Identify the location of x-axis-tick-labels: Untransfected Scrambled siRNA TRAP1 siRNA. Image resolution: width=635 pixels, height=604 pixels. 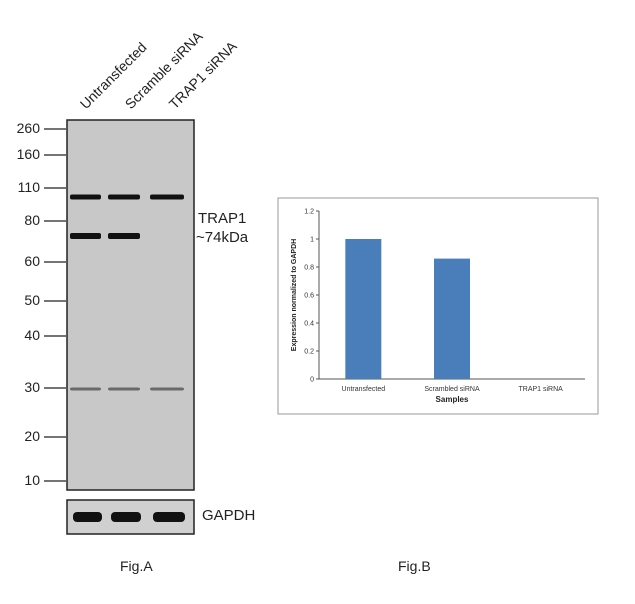
(453, 389).